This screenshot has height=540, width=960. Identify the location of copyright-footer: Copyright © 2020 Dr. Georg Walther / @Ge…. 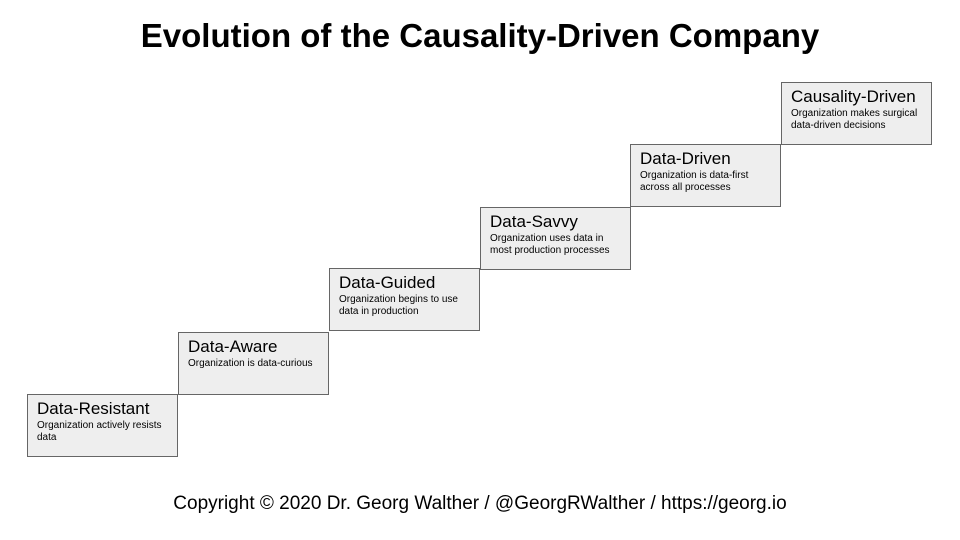
(480, 503).